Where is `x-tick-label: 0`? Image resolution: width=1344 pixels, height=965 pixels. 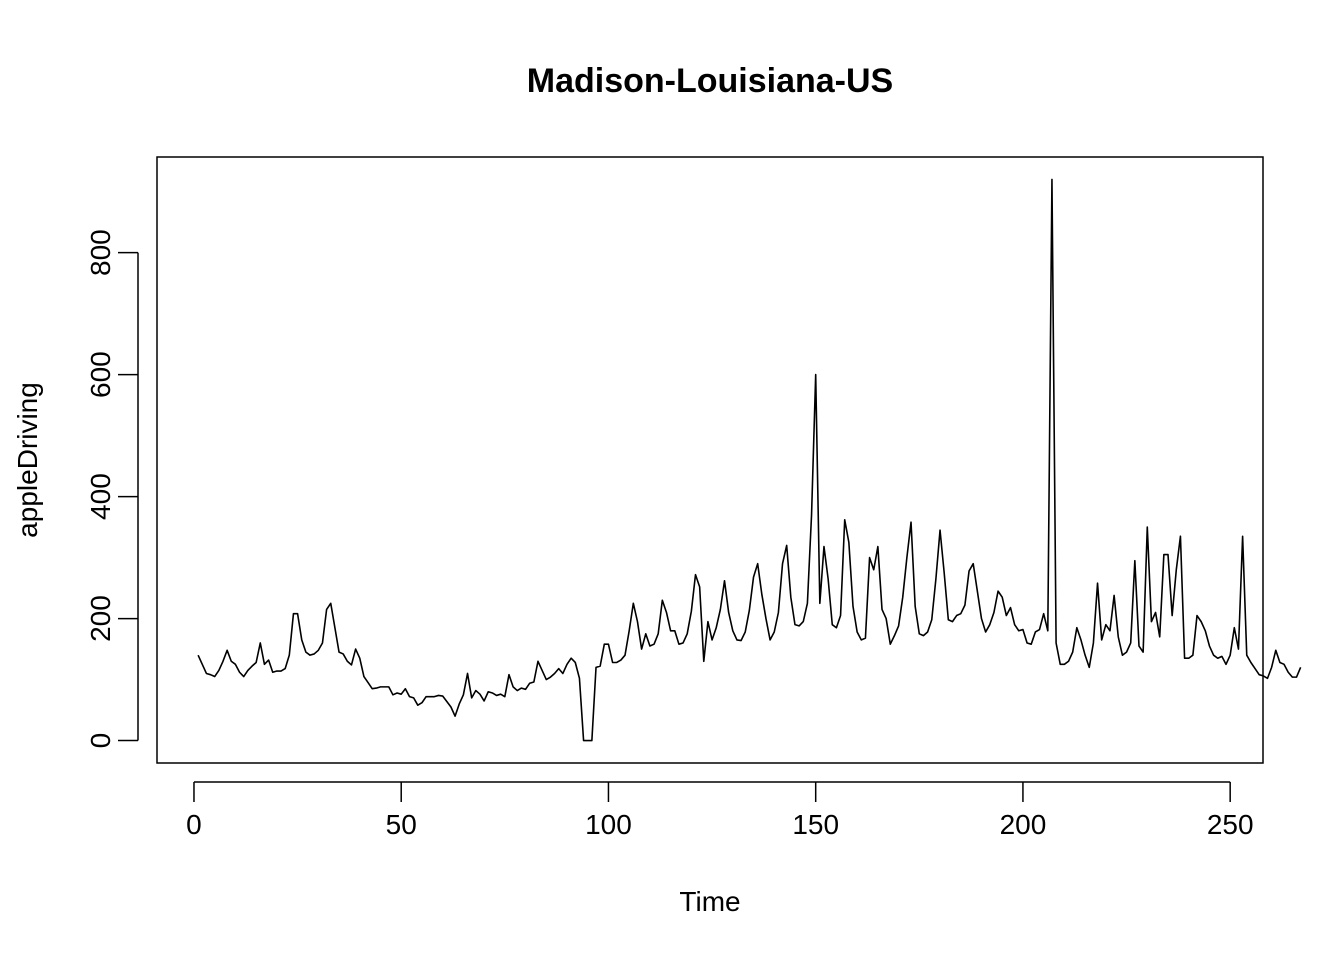 x-tick-label: 0 is located at coordinates (194, 824).